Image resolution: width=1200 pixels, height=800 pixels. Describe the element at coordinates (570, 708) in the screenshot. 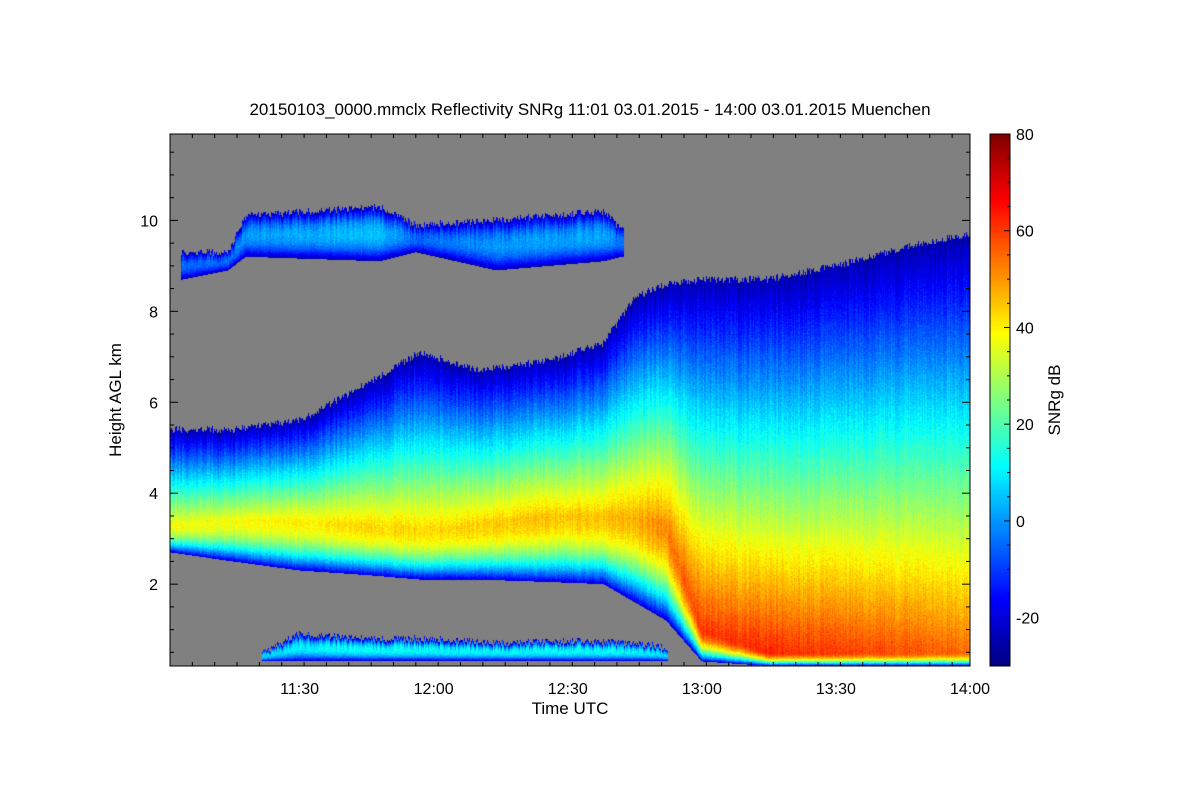

I see `x-axis-label: Time UTC` at that location.